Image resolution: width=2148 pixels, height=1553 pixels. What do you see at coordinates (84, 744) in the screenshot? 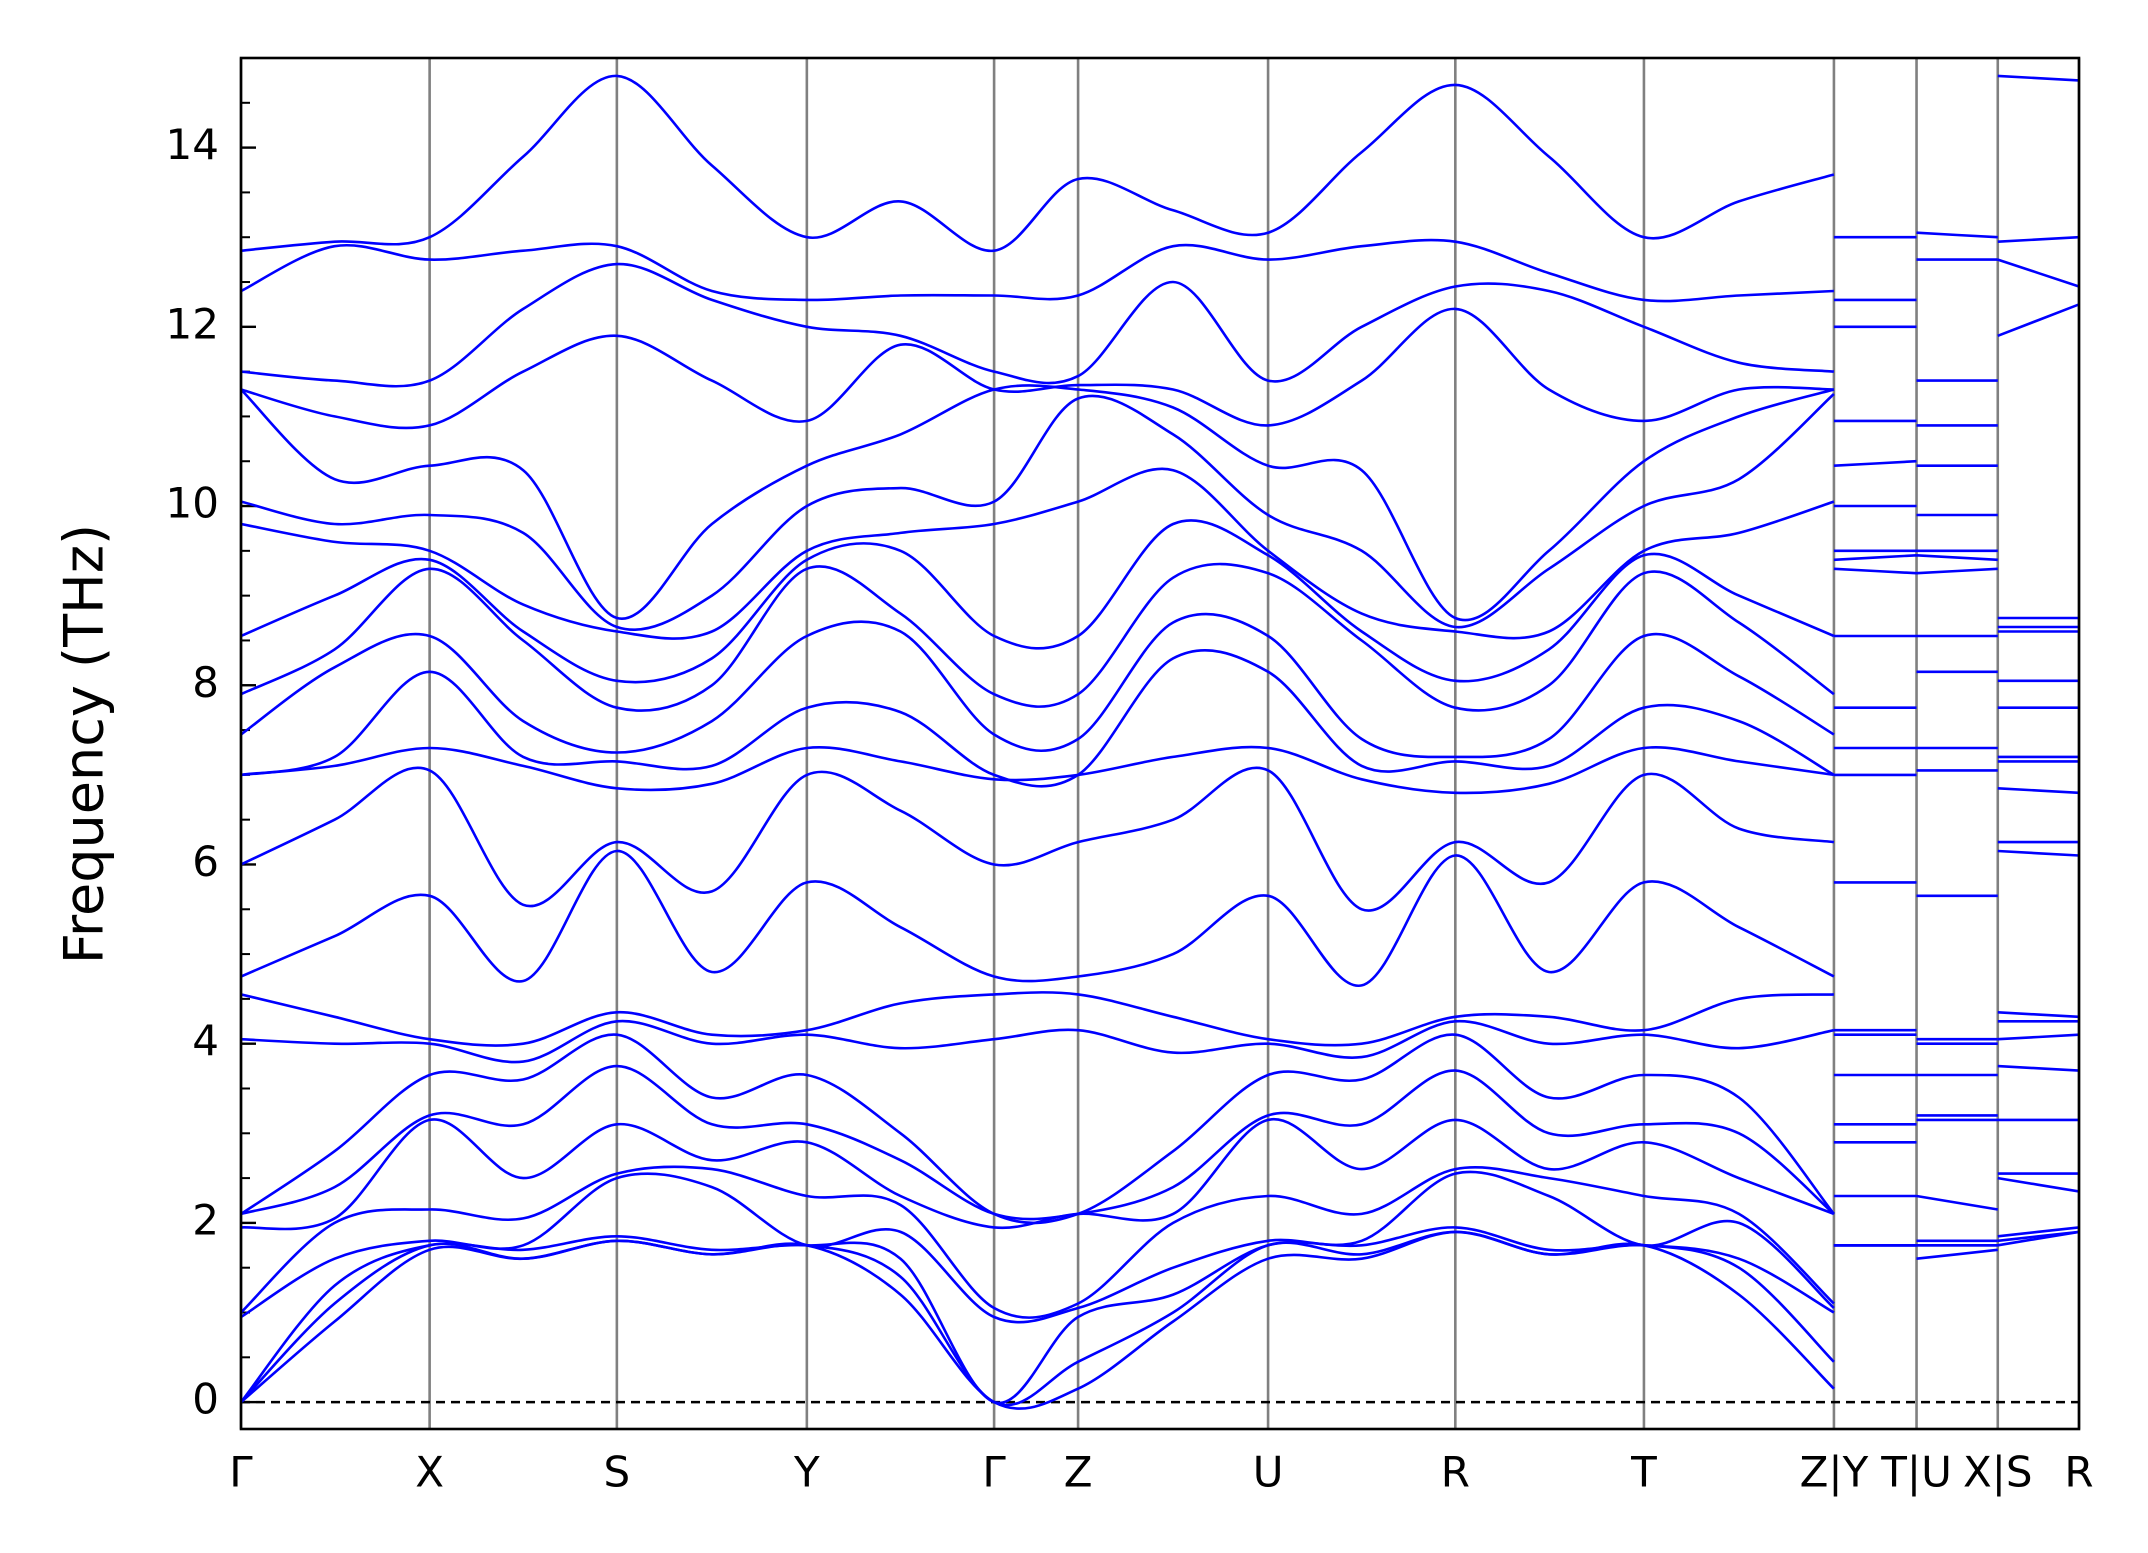
I see `y-axis-label: Frequency (THz)` at bounding box center [84, 744].